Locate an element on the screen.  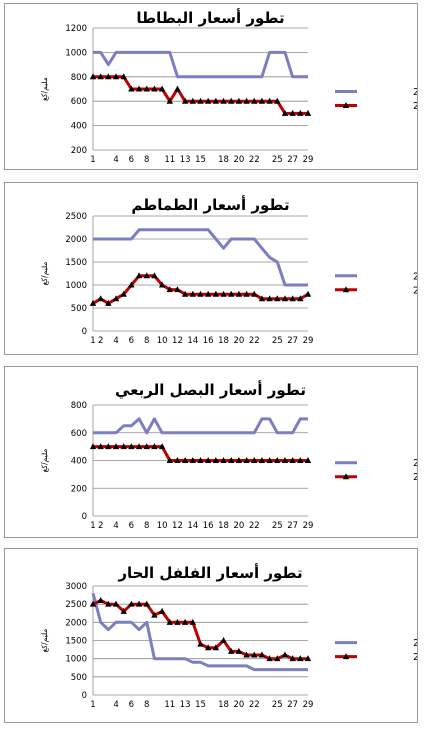
y-tick-label: 200 is located at coordinates (79, 151).